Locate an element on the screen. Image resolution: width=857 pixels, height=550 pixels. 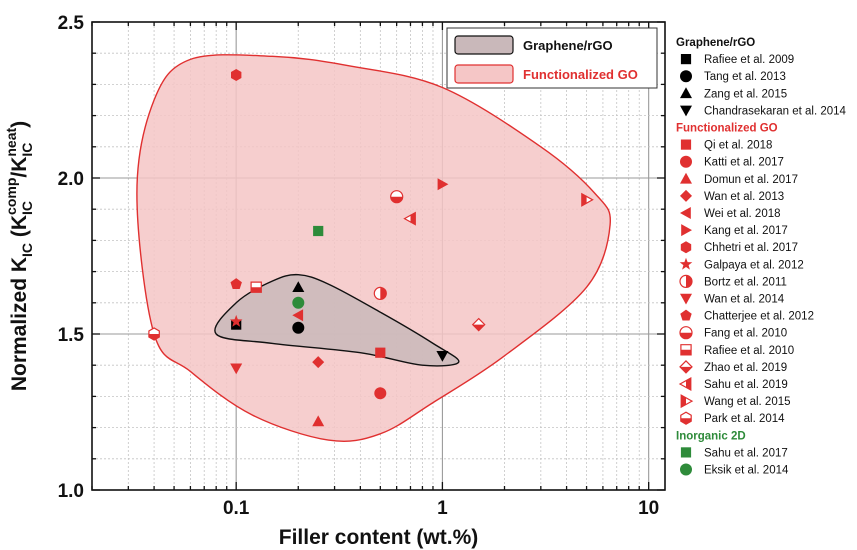
legend-label-wang-et-al-2015: Wang et al. 2015 is located at coordinates (747, 402).